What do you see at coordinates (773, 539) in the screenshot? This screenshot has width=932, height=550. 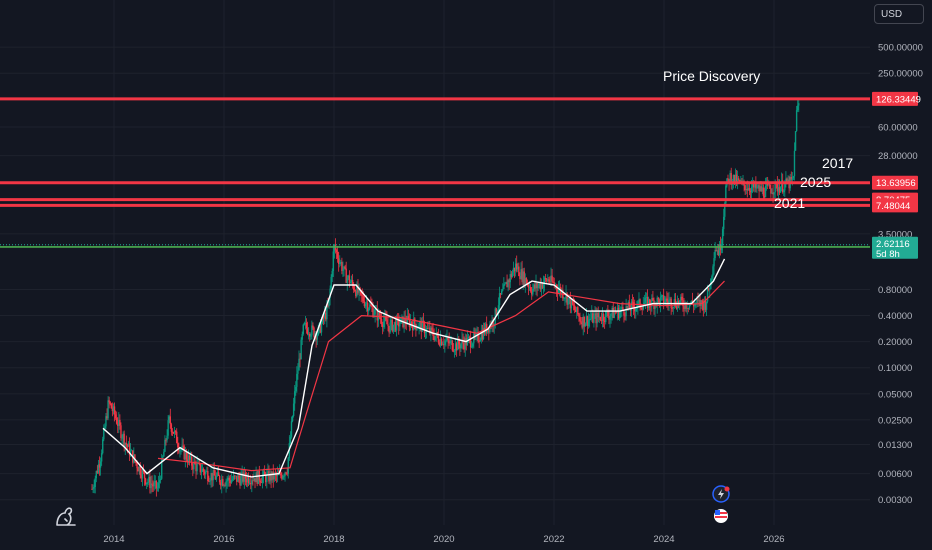 I see `x-tick-label: 2026` at bounding box center [773, 539].